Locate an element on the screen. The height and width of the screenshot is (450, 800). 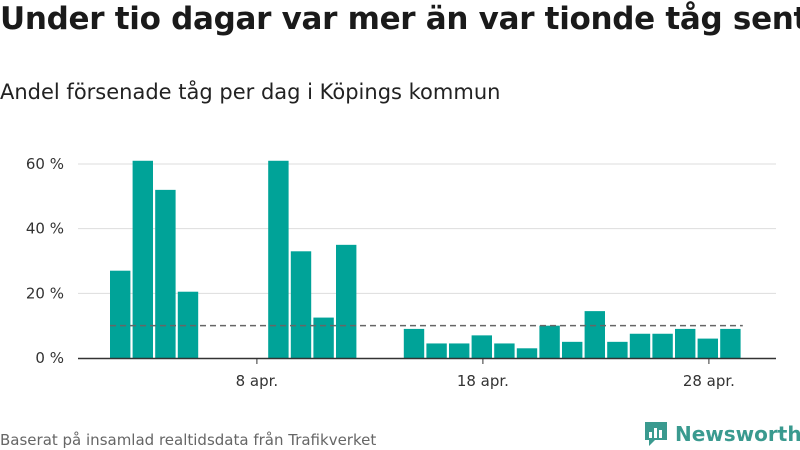
bar: 19 apr.: 3 % is located at coordinates (527, 353).